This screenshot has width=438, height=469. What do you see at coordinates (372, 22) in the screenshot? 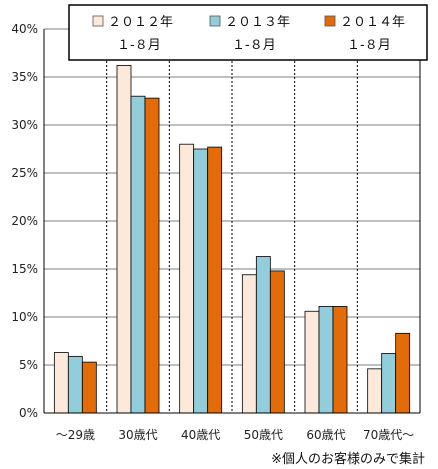
I see `legend-label-2014-line1: ２０１４年` at bounding box center [372, 22].